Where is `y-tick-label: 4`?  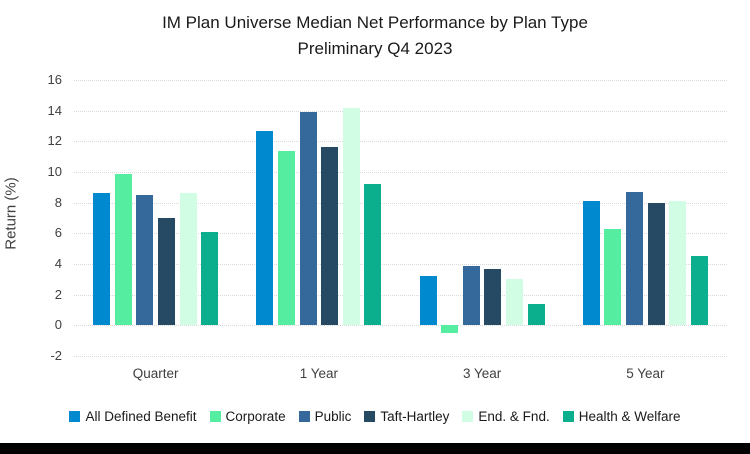
y-tick-label: 4 is located at coordinates (58, 263).